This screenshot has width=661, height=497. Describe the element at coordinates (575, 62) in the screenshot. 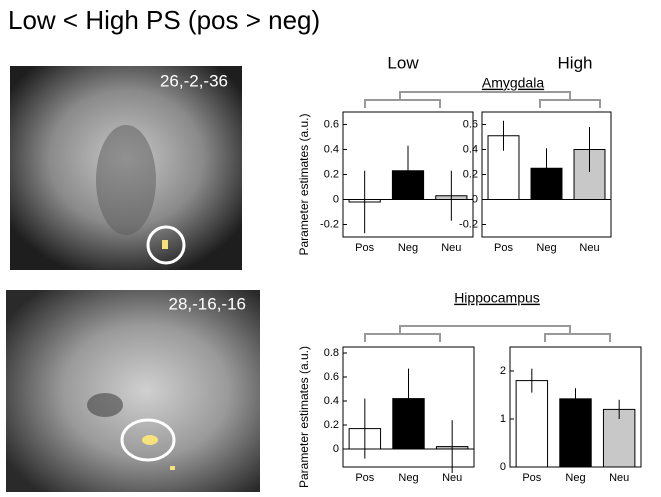

I see `column-label: High` at that location.